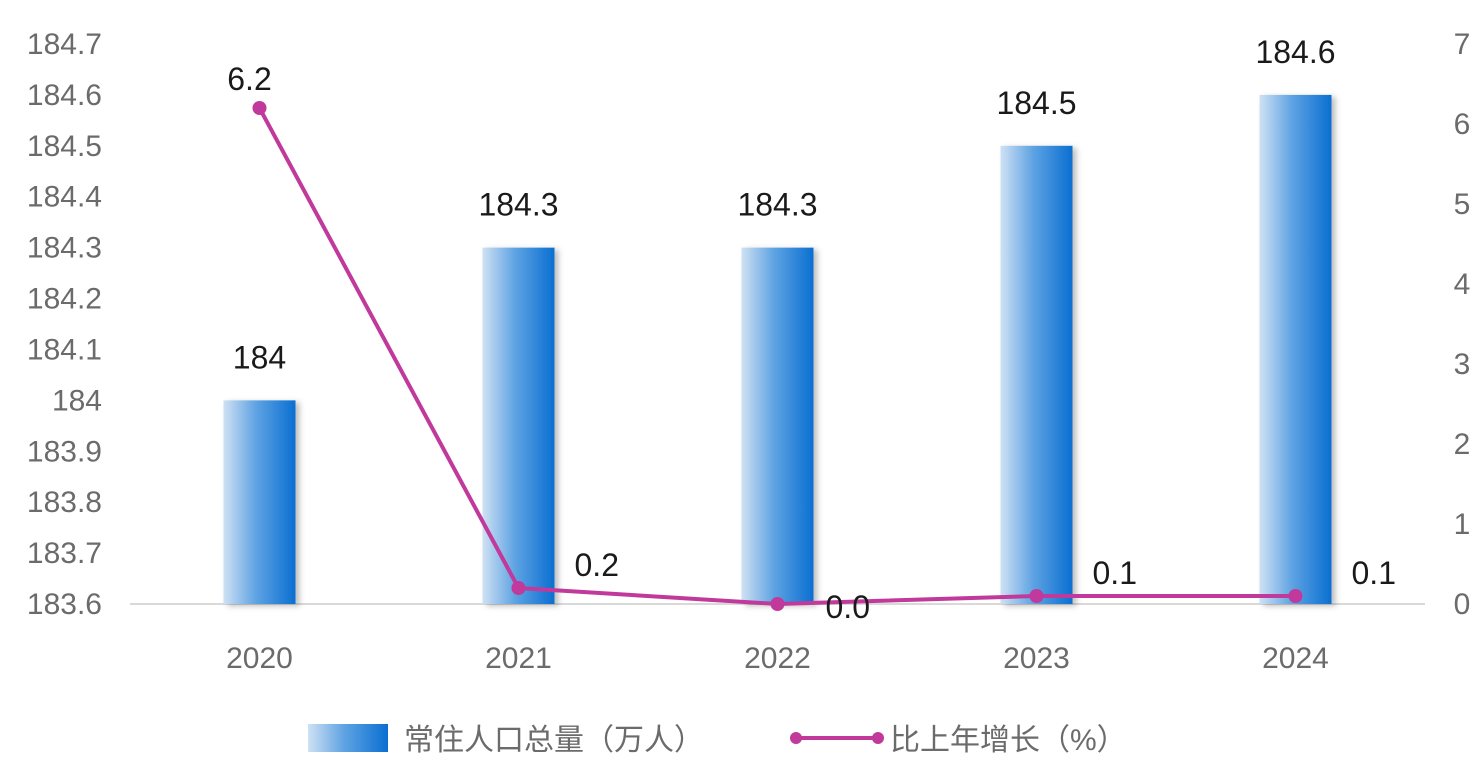 This screenshot has height=774, width=1483. I want to click on y-axis-right: 7 6 5 4 3 2 1 0, so click(1462, 324).